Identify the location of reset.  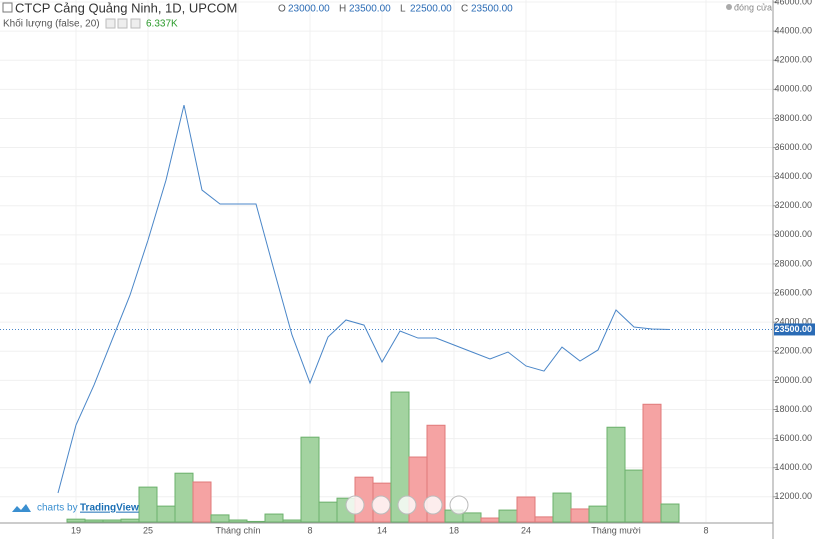
(407, 505).